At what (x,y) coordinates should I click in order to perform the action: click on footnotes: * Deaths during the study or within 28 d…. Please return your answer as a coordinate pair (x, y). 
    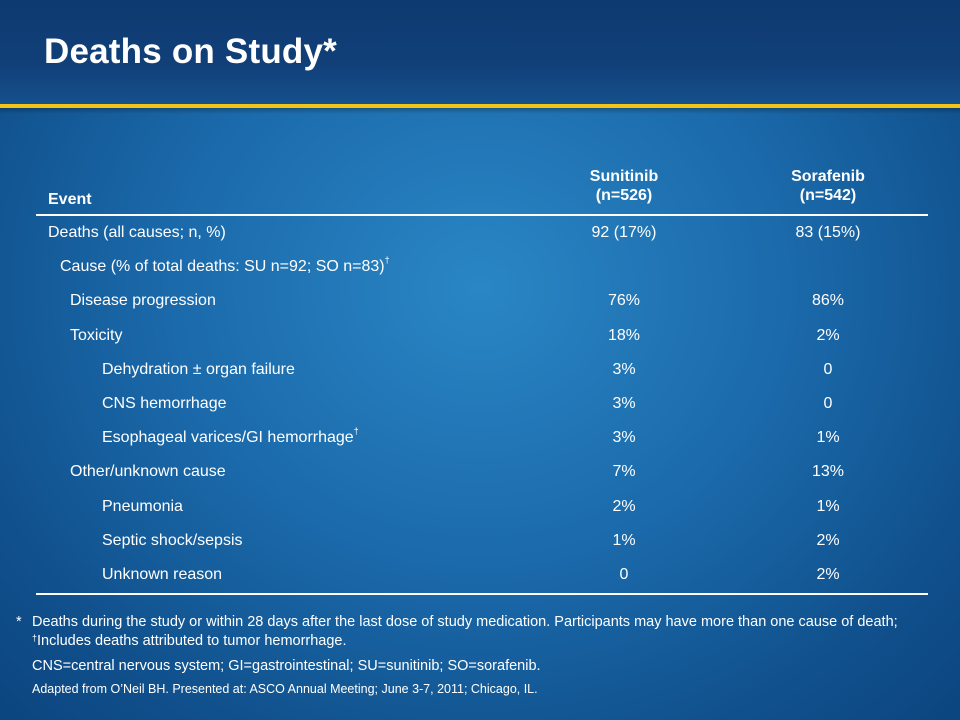
    Looking at the image, I should click on (476, 656).